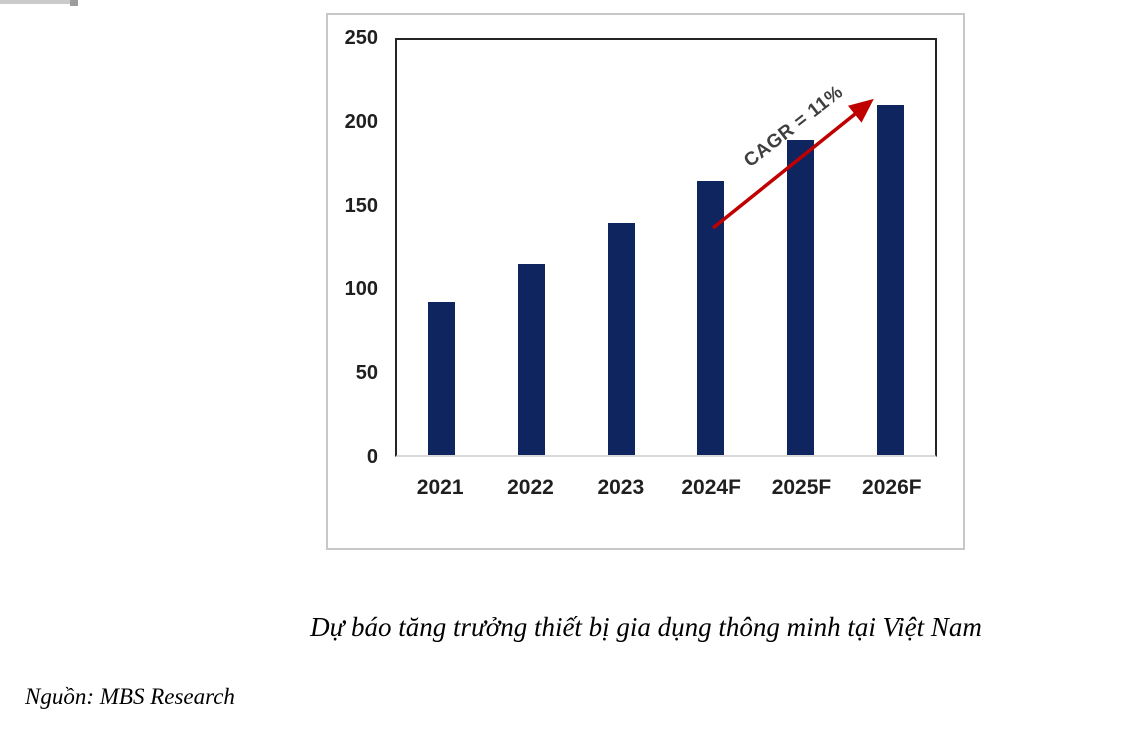 The image size is (1142, 734). I want to click on y-axis: 0 50 100 150 200 250, so click(357, 281).